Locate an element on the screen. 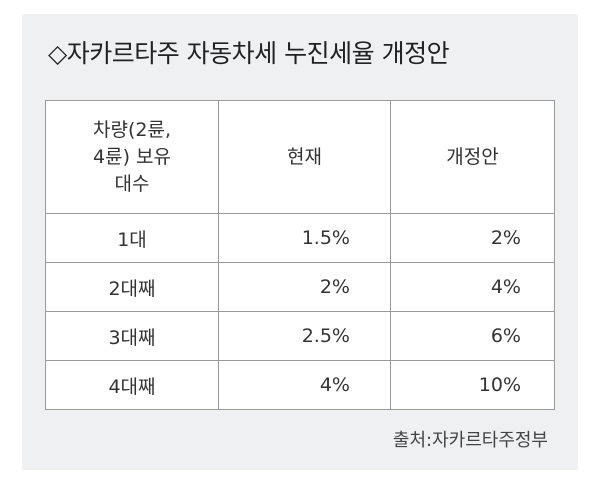 Image resolution: width=600 pixels, height=484 pixels. source: 출처:자카르타주정부 is located at coordinates (470, 440).